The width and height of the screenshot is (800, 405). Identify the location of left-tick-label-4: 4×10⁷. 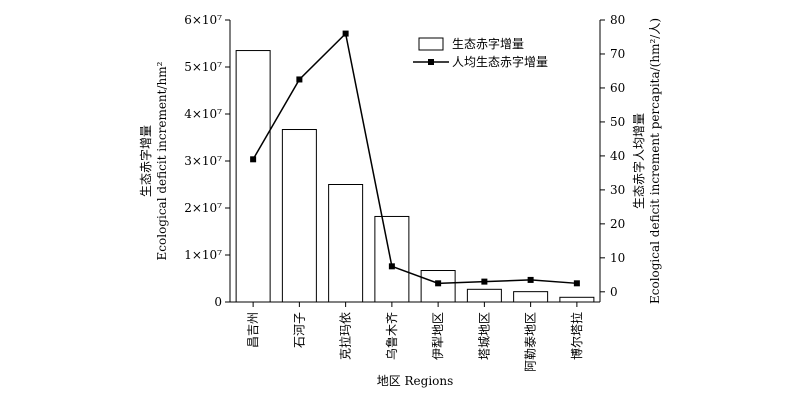
(203, 114).